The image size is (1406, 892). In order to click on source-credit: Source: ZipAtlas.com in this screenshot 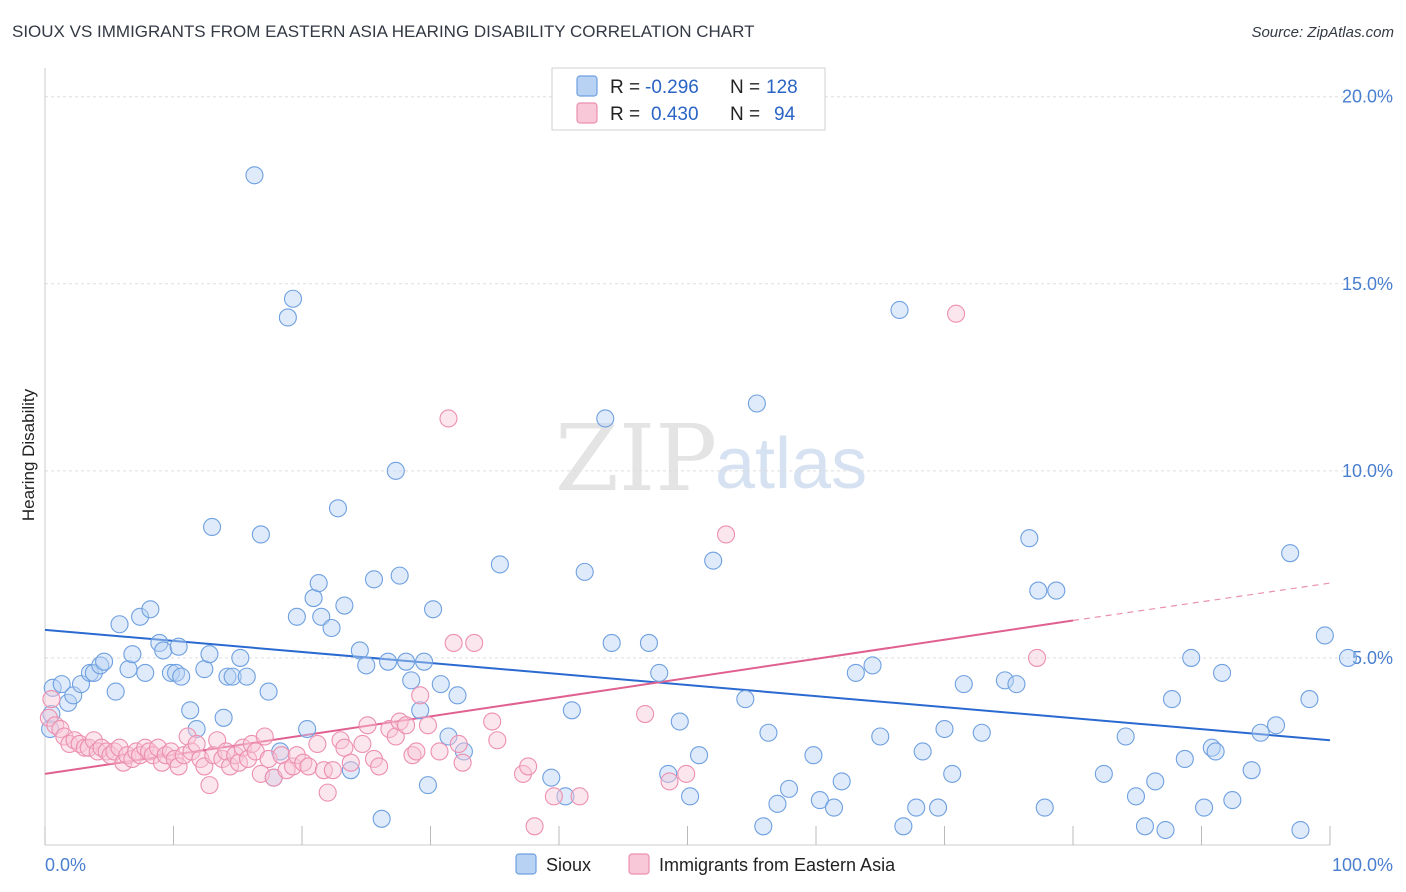, I will do `click(1322, 32)`.